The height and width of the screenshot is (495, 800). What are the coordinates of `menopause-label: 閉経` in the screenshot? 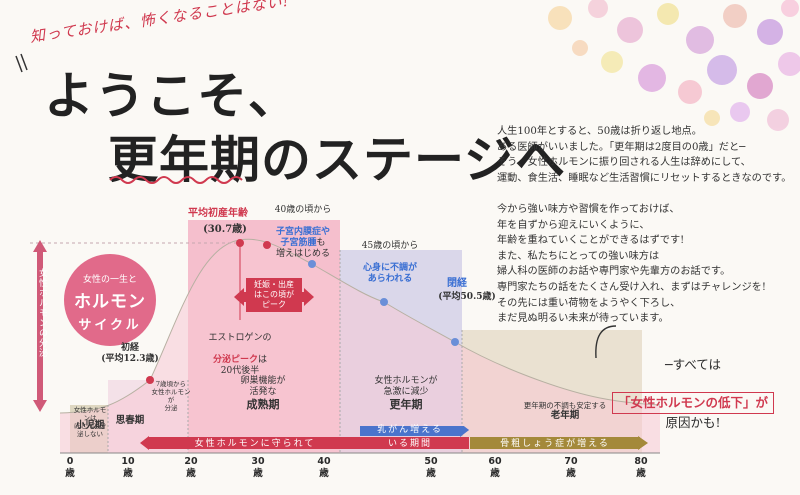 It's located at (457, 283).